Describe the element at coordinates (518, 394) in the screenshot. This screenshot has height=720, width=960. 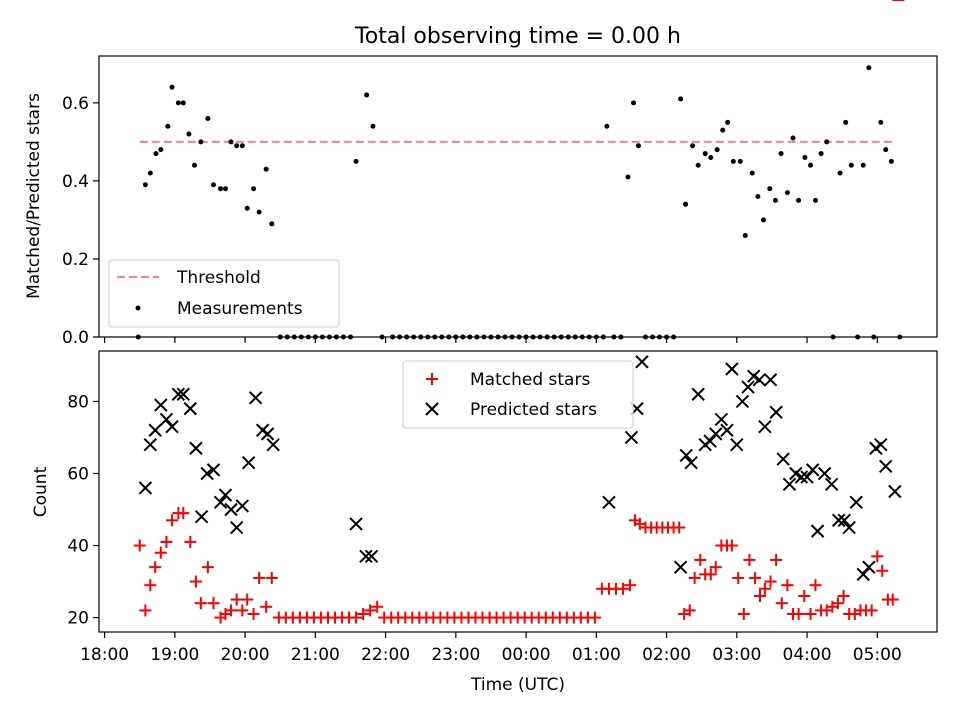
I see `bottom-legend-box` at that location.